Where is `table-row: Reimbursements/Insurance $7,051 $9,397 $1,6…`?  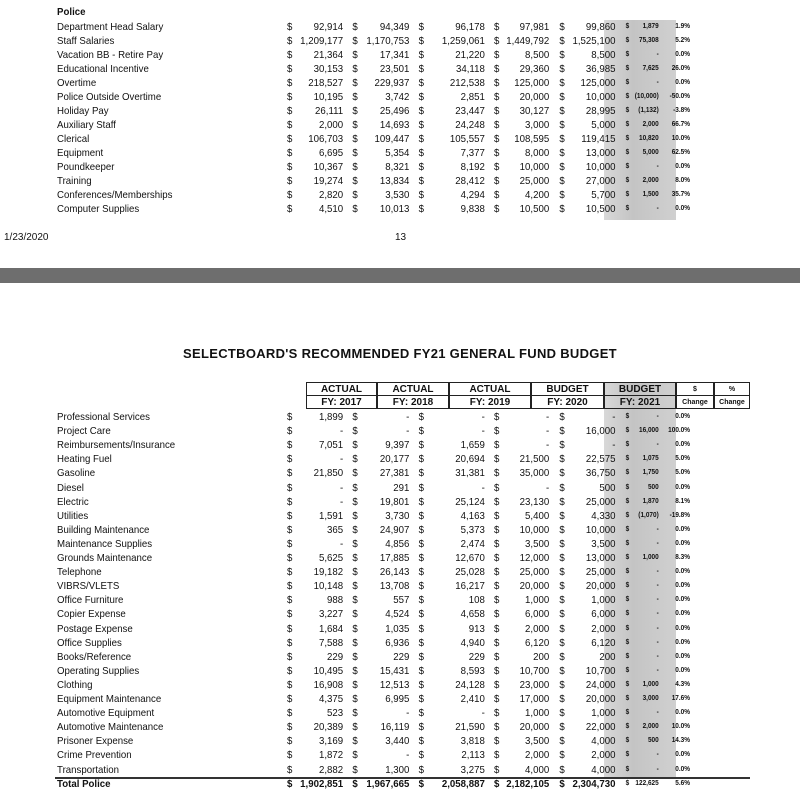
table-row: Reimbursements/Insurance $7,051 $9,397 $1,6… is located at coordinates (368, 445).